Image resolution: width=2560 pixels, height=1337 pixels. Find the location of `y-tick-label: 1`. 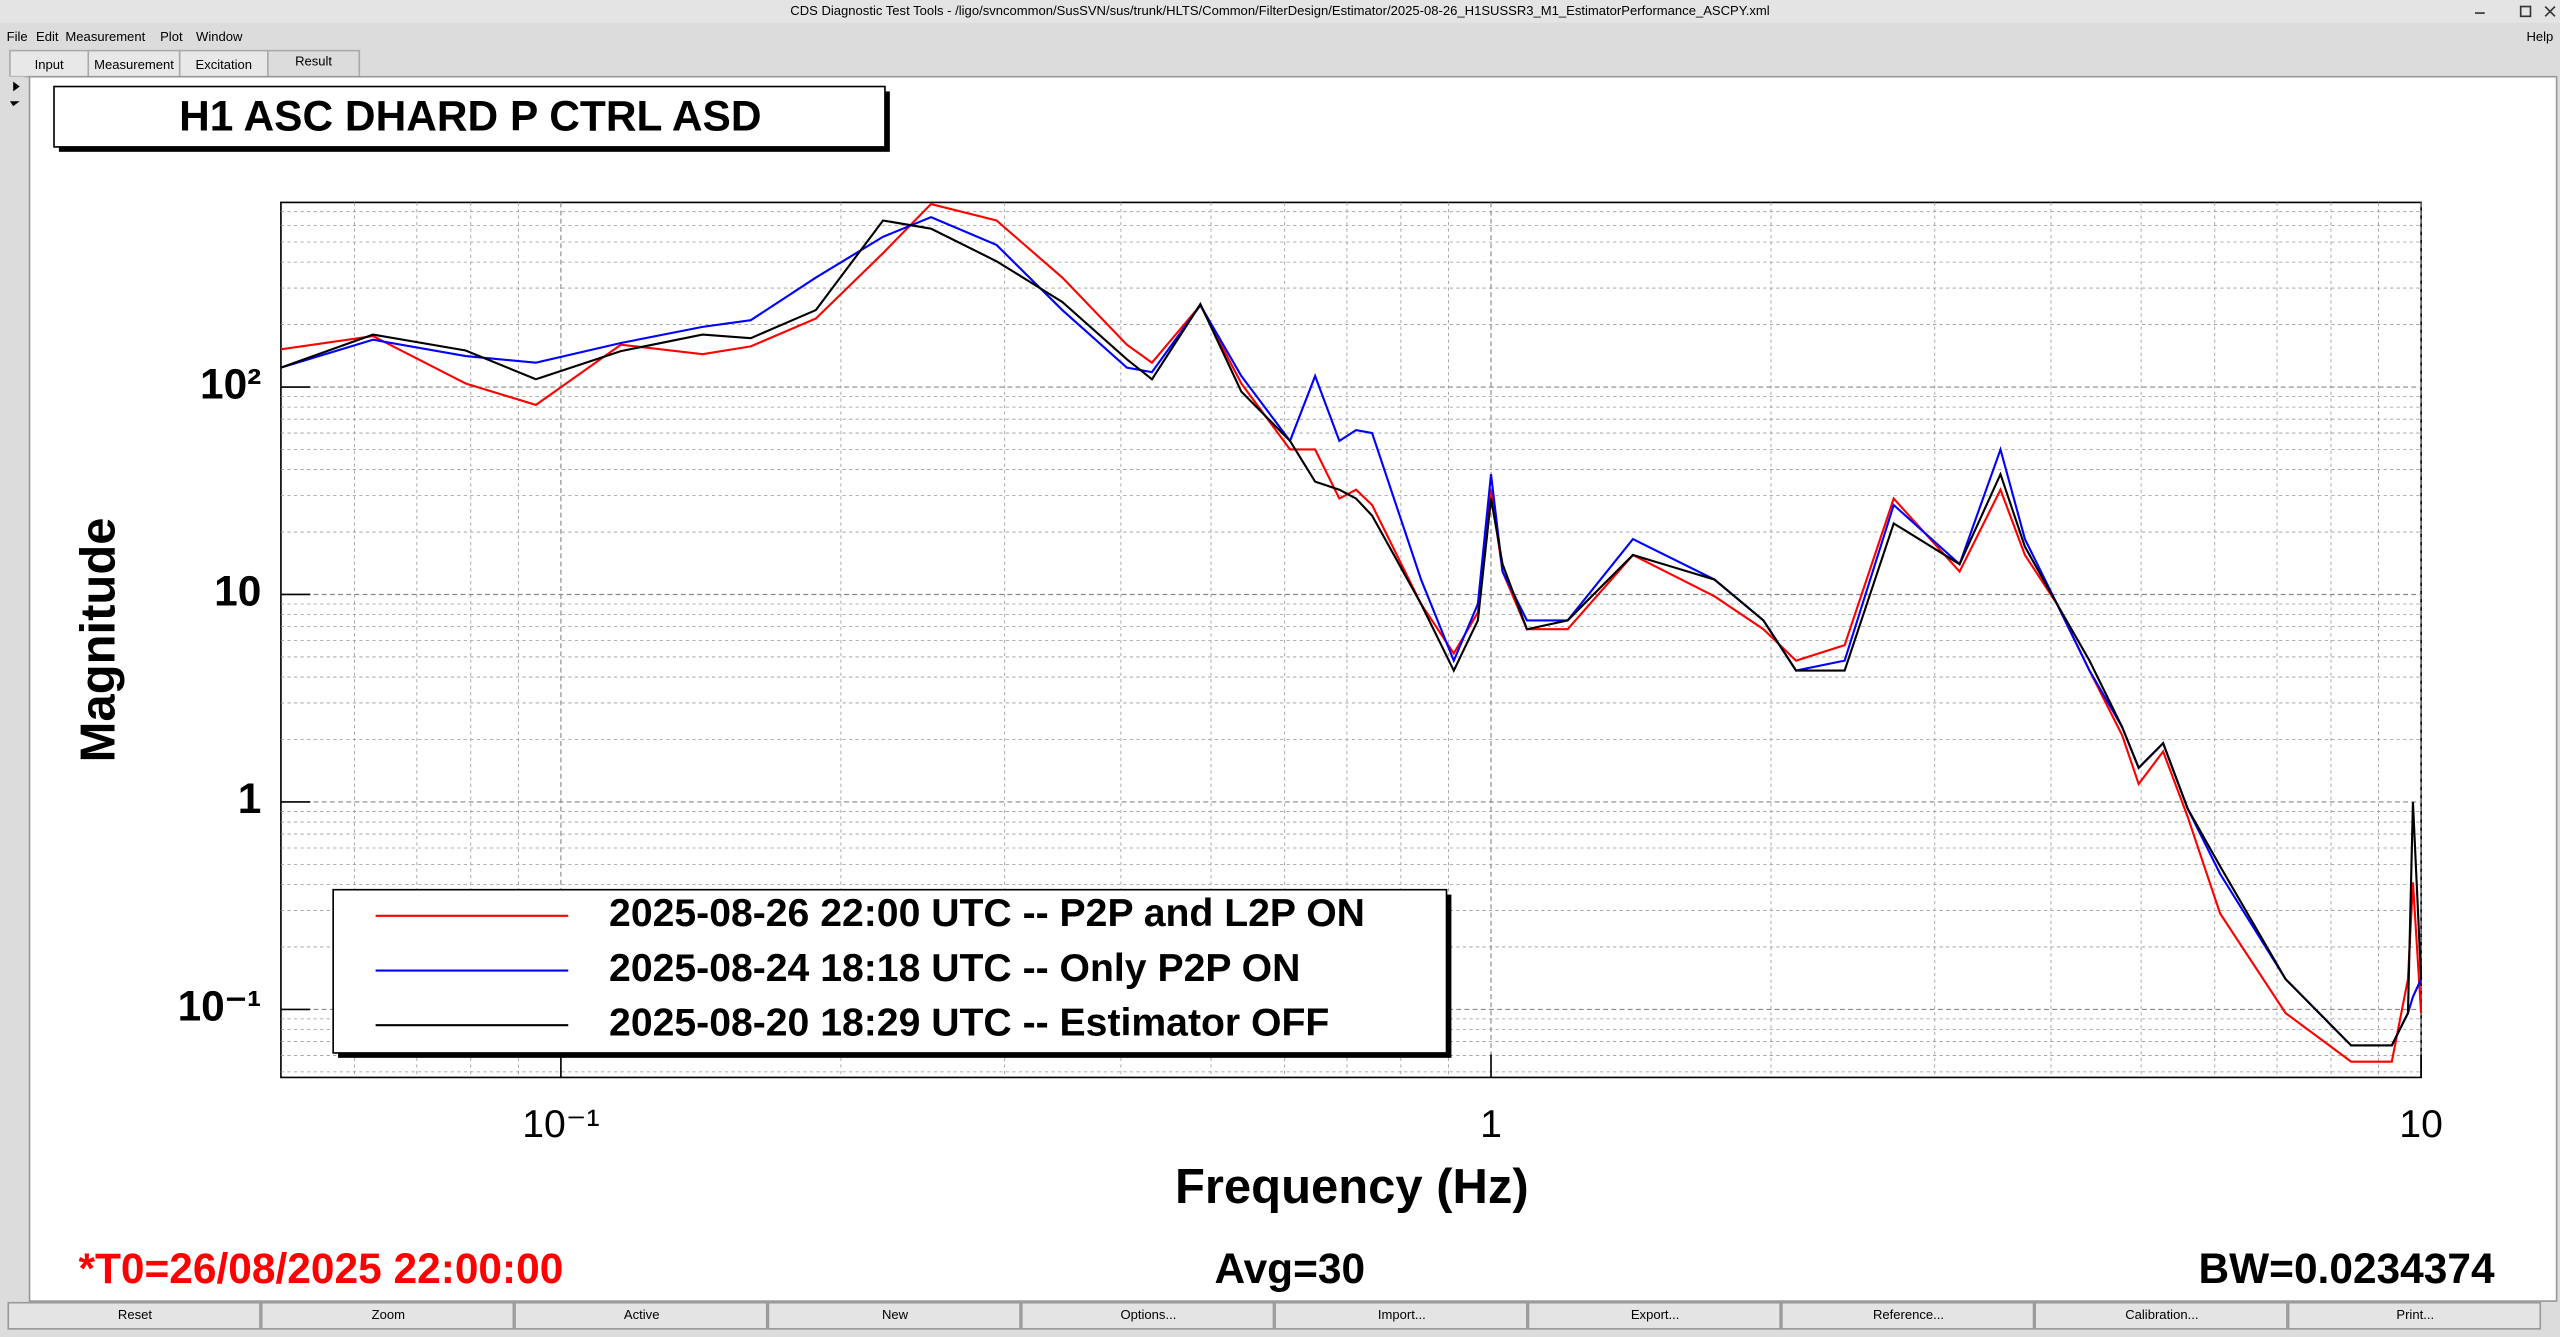

y-tick-label: 1 is located at coordinates (250, 798).